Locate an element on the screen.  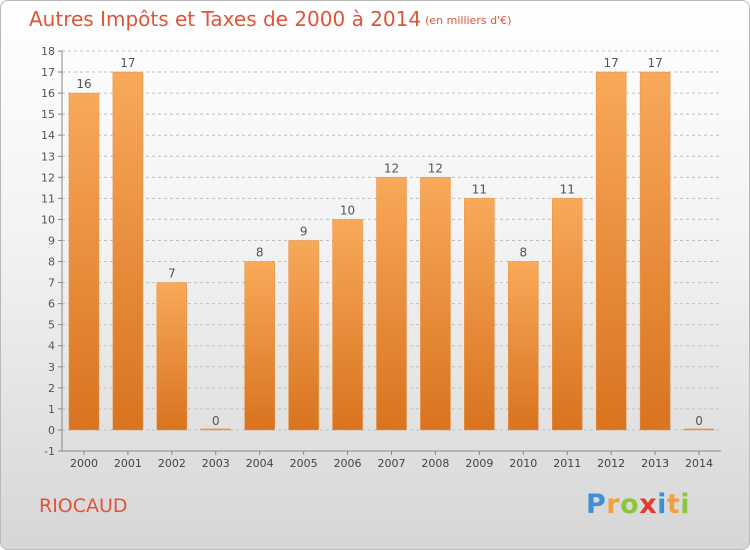
y-tick-label: 9 is located at coordinates (51, 240).